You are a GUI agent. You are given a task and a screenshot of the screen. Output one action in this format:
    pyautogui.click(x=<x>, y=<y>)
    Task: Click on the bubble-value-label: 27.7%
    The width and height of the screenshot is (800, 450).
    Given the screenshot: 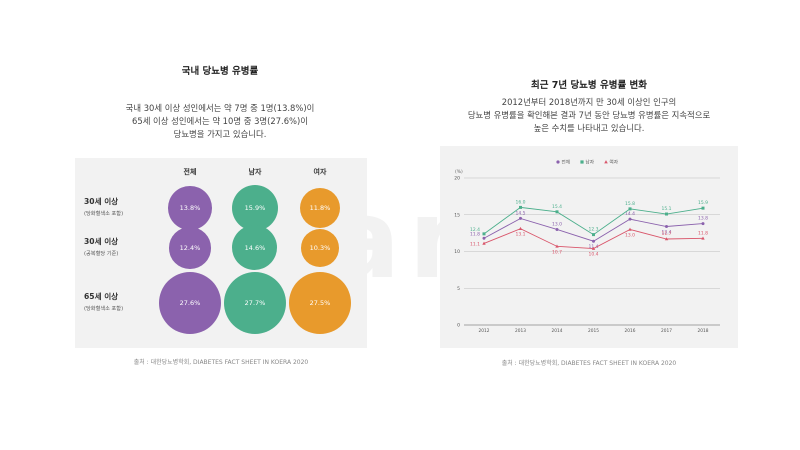 What is the action you would take?
    pyautogui.click(x=255, y=303)
    